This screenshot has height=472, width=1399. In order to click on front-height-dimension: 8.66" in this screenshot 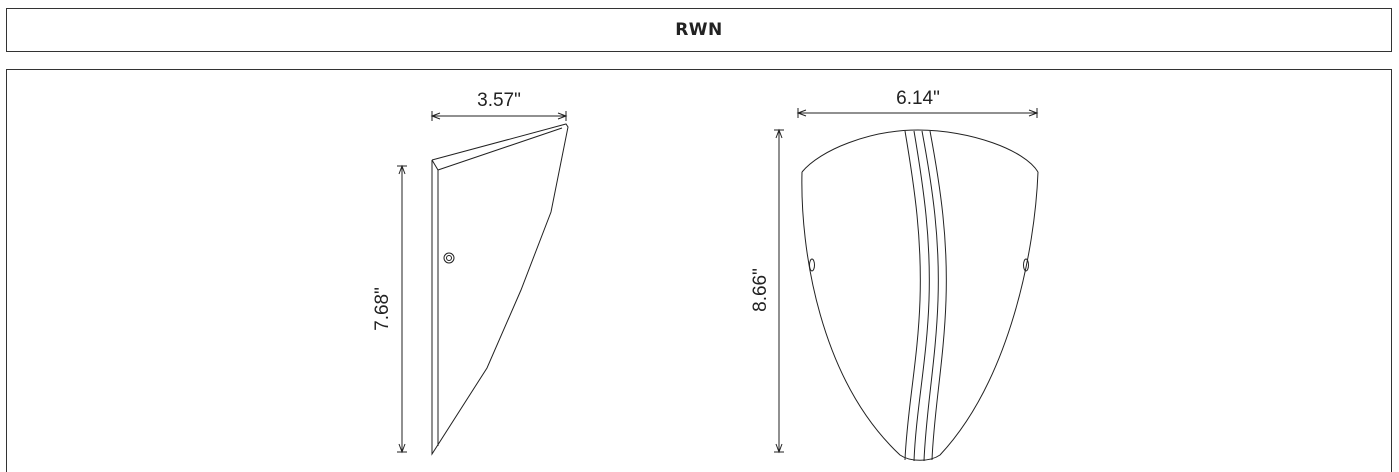, I will do `click(767, 291)`.